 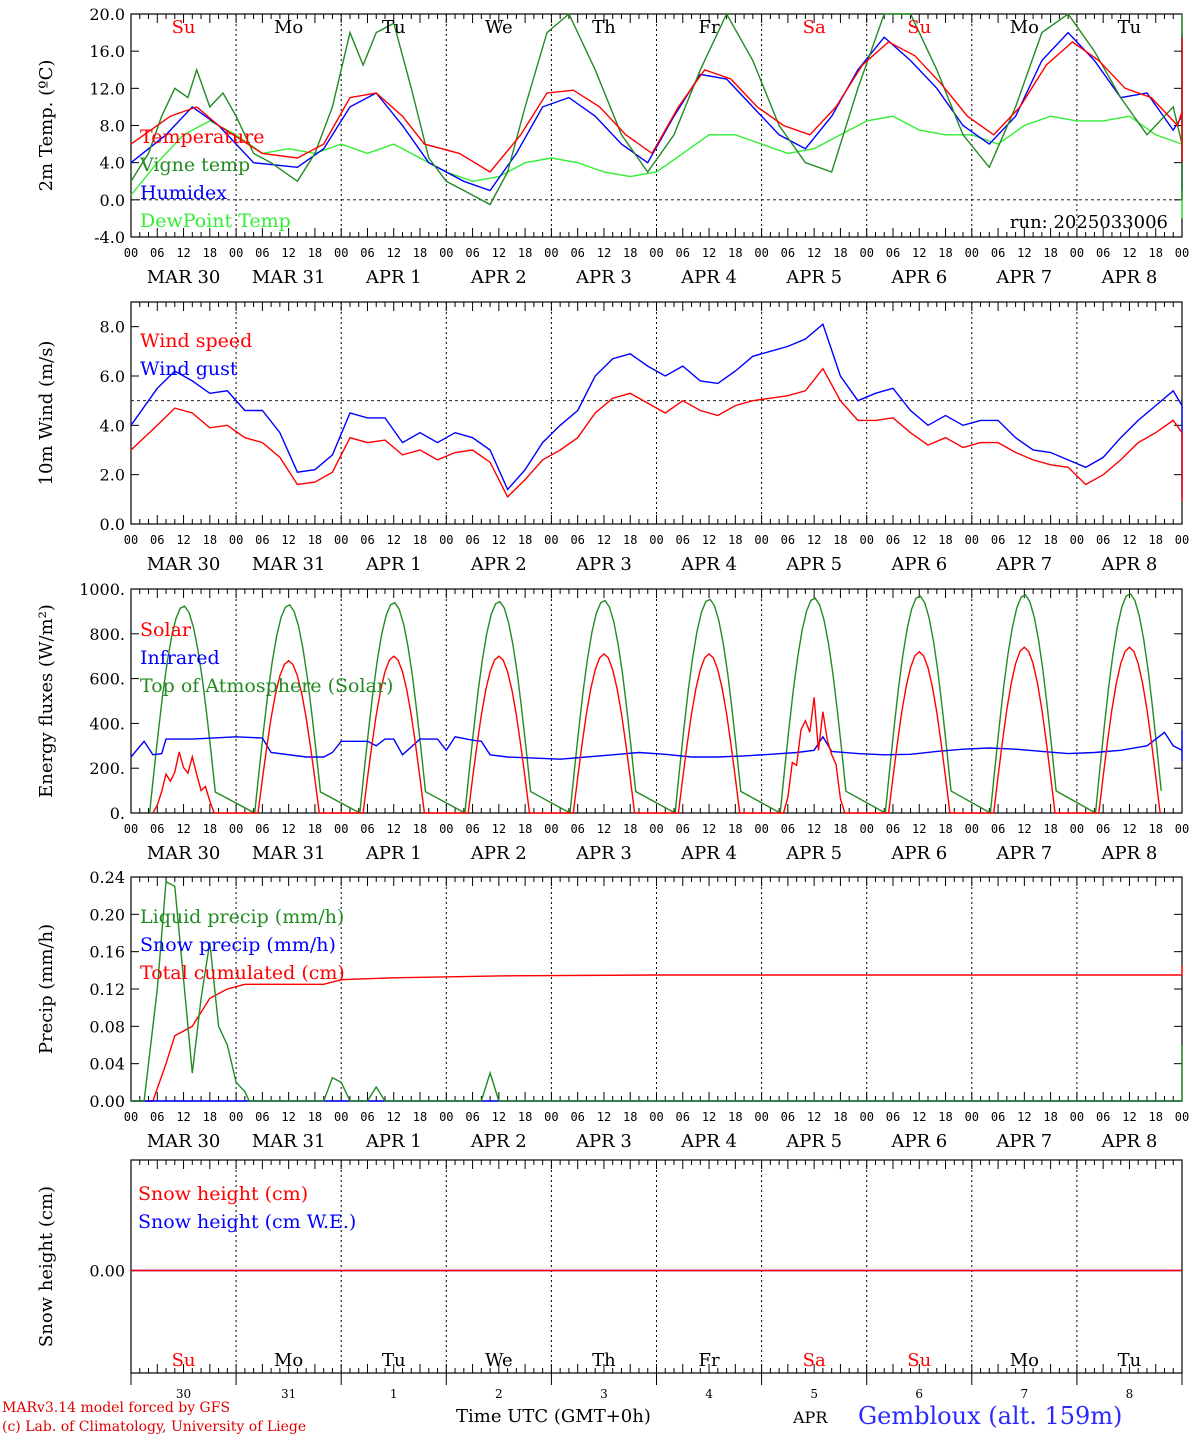 What do you see at coordinates (604, 27) in the screenshot?
I see `weekday-label: Th` at bounding box center [604, 27].